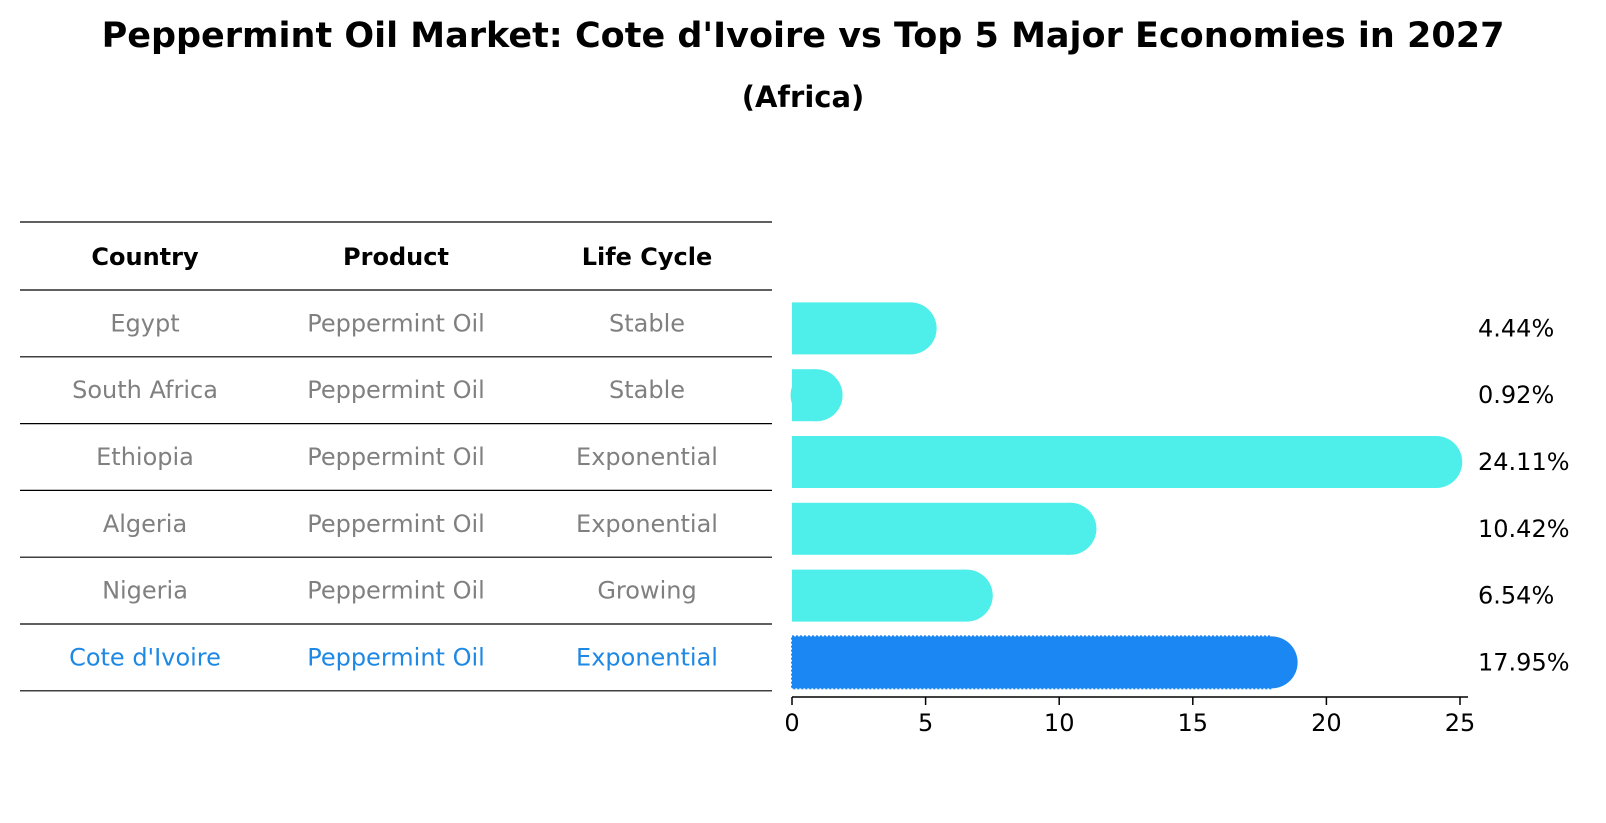  I want to click on bar-value-label: 4.44%, so click(1516, 328).